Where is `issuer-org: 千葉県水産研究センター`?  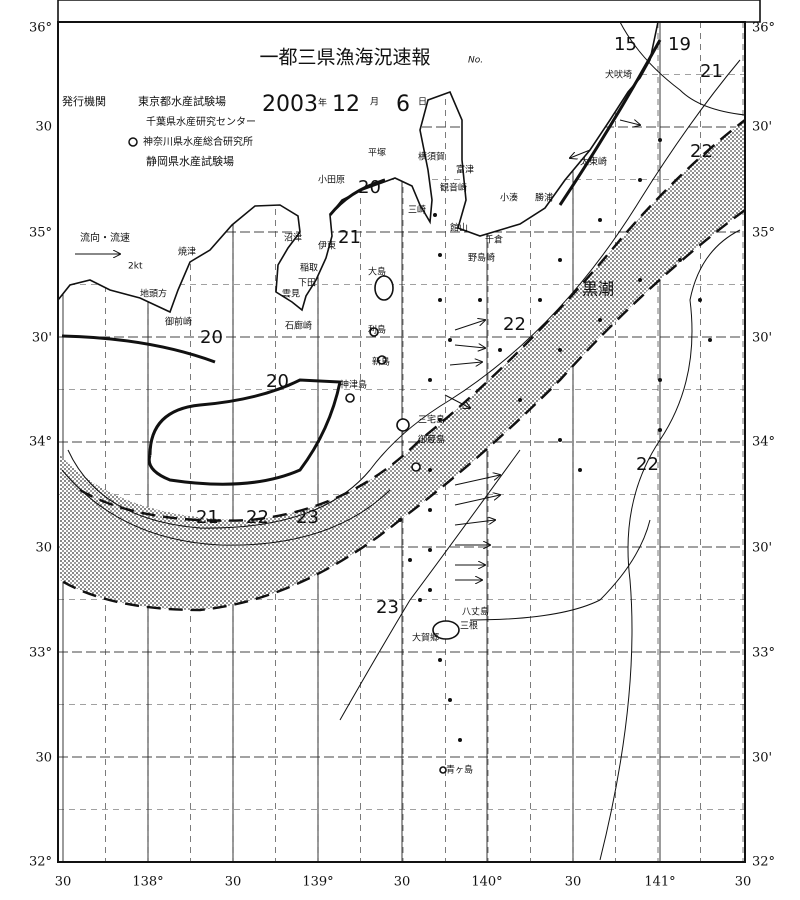 issuer-org: 千葉県水産研究センター is located at coordinates (201, 121).